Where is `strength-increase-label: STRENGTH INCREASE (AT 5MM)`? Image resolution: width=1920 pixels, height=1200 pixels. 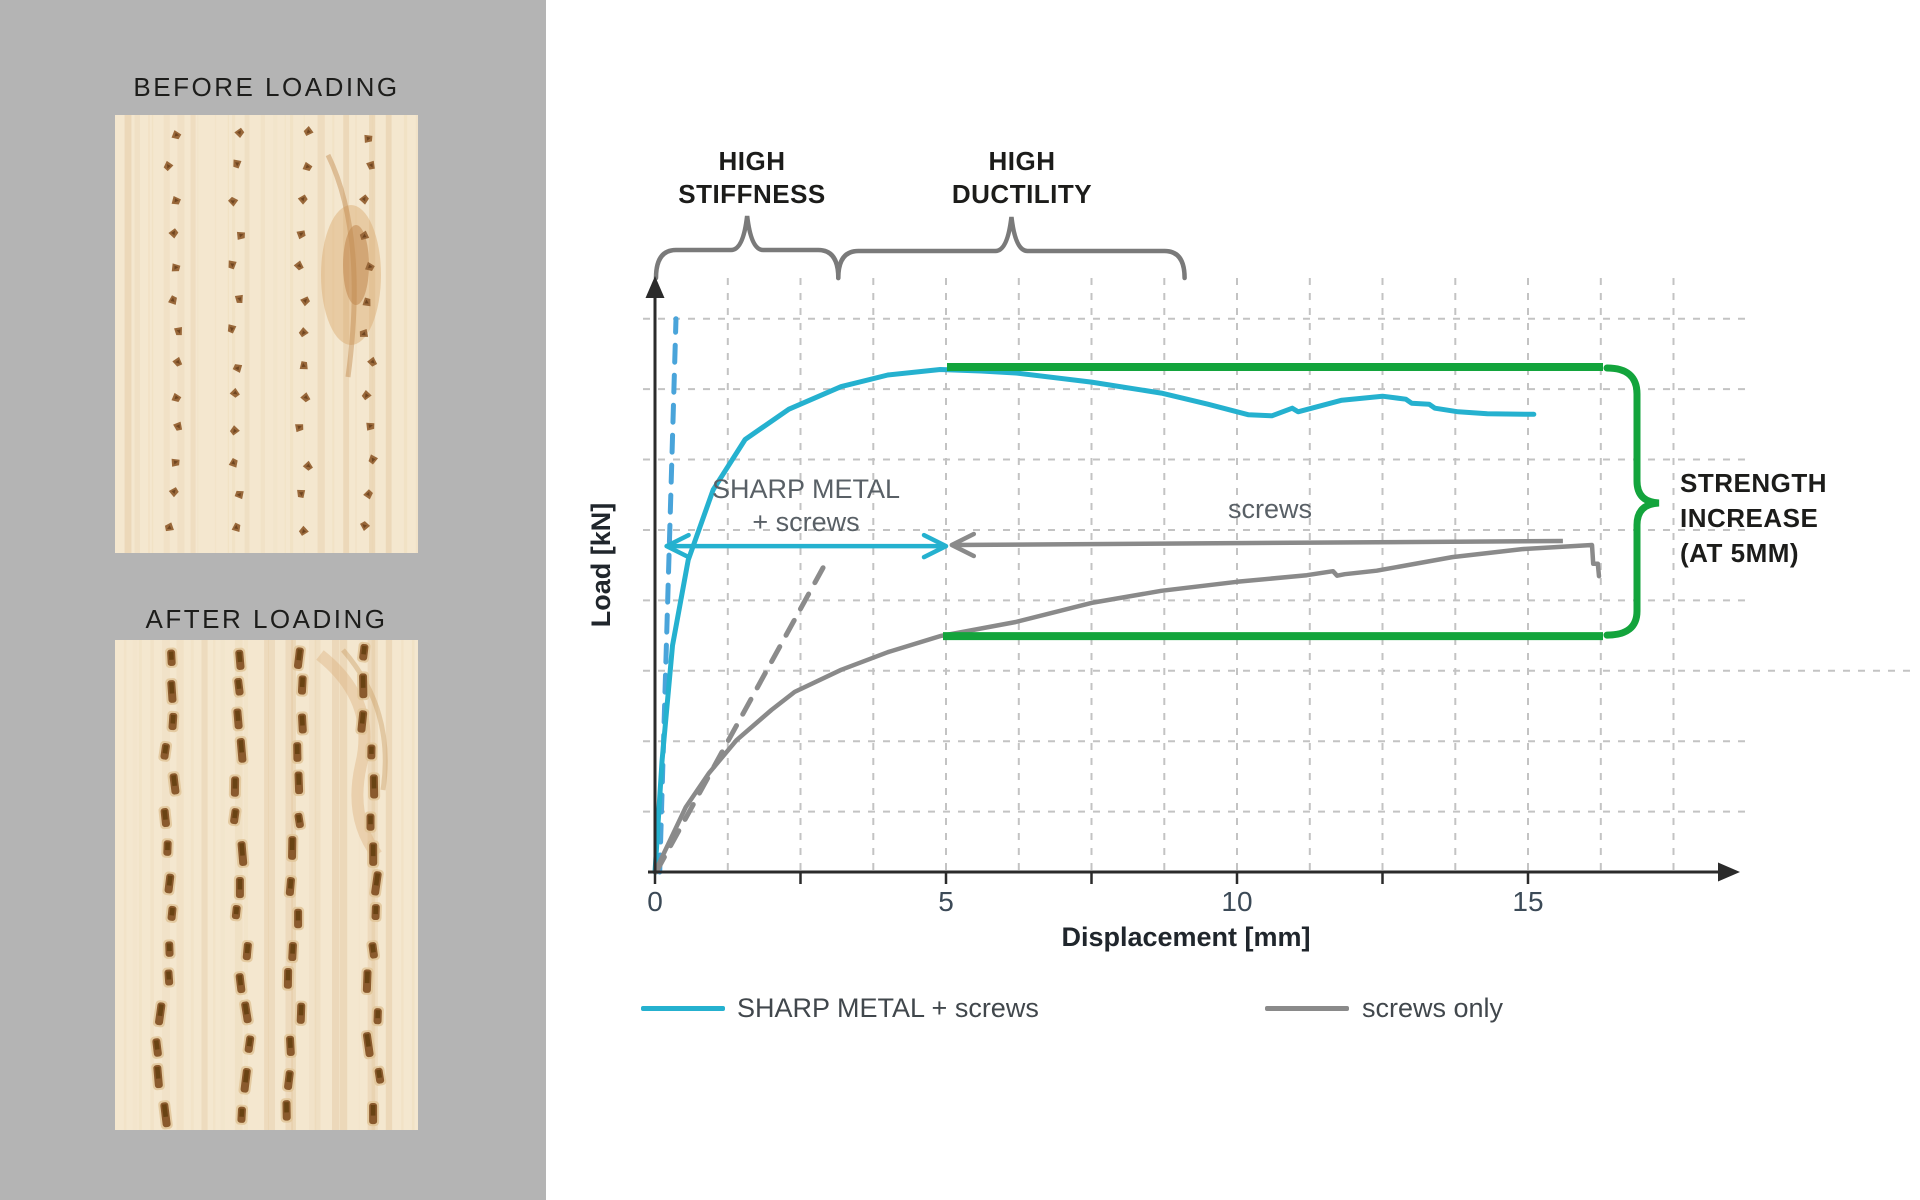
strength-increase-label: STRENGTH INCREASE (AT 5MM) is located at coordinates (1753, 518).